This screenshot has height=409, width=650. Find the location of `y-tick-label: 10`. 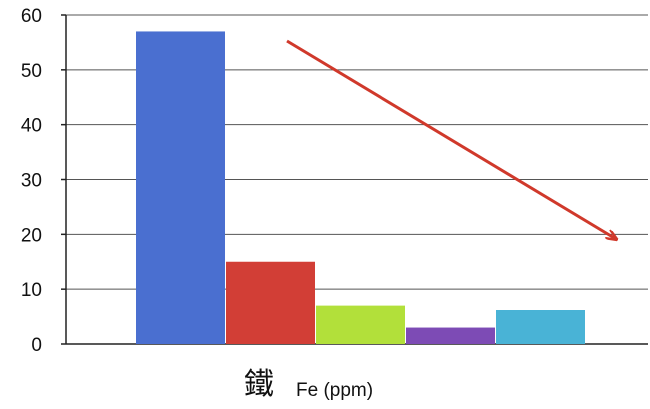

y-tick-label: 10 is located at coordinates (31, 290).